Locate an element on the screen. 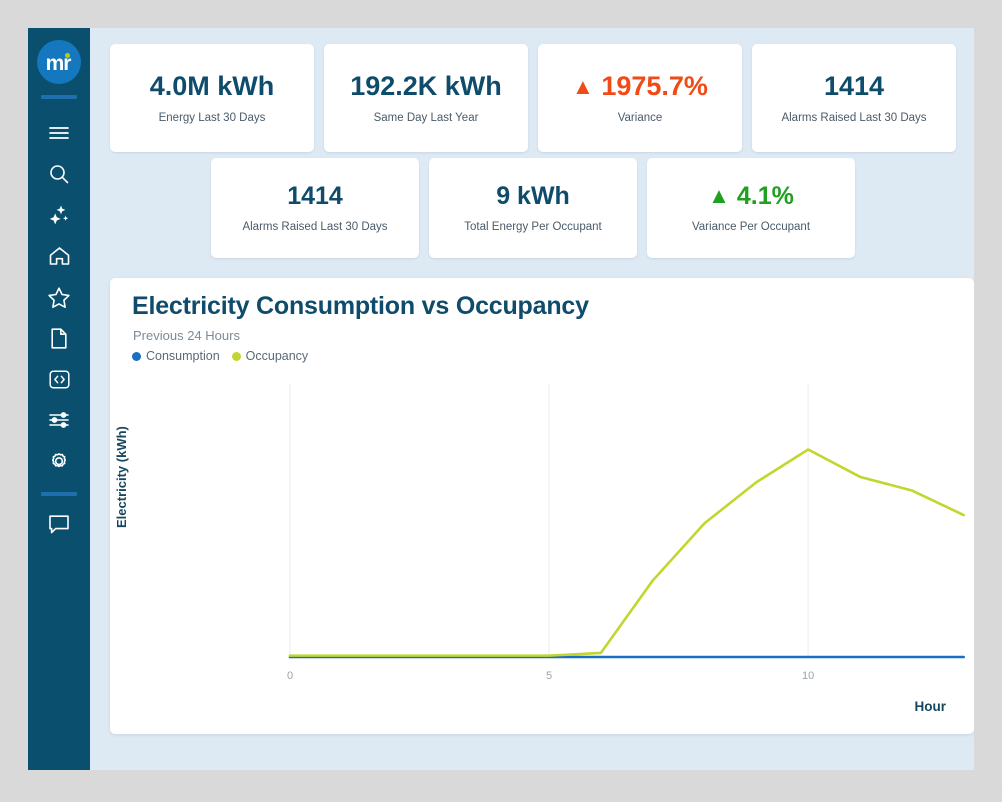 The image size is (1002, 802). x-axis-title: Hour is located at coordinates (930, 706).